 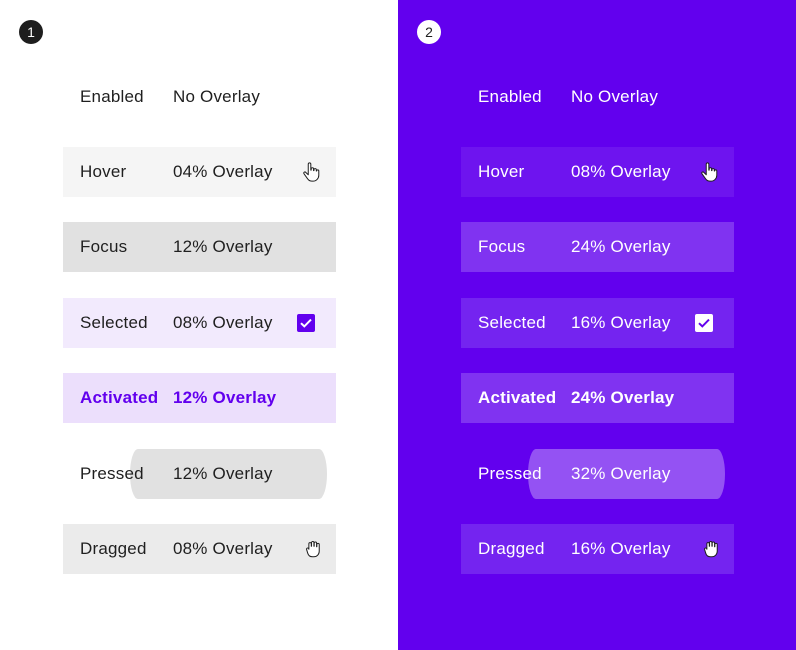 I want to click on state-row-focus: Focus 24% Overlay, so click(x=597, y=247).